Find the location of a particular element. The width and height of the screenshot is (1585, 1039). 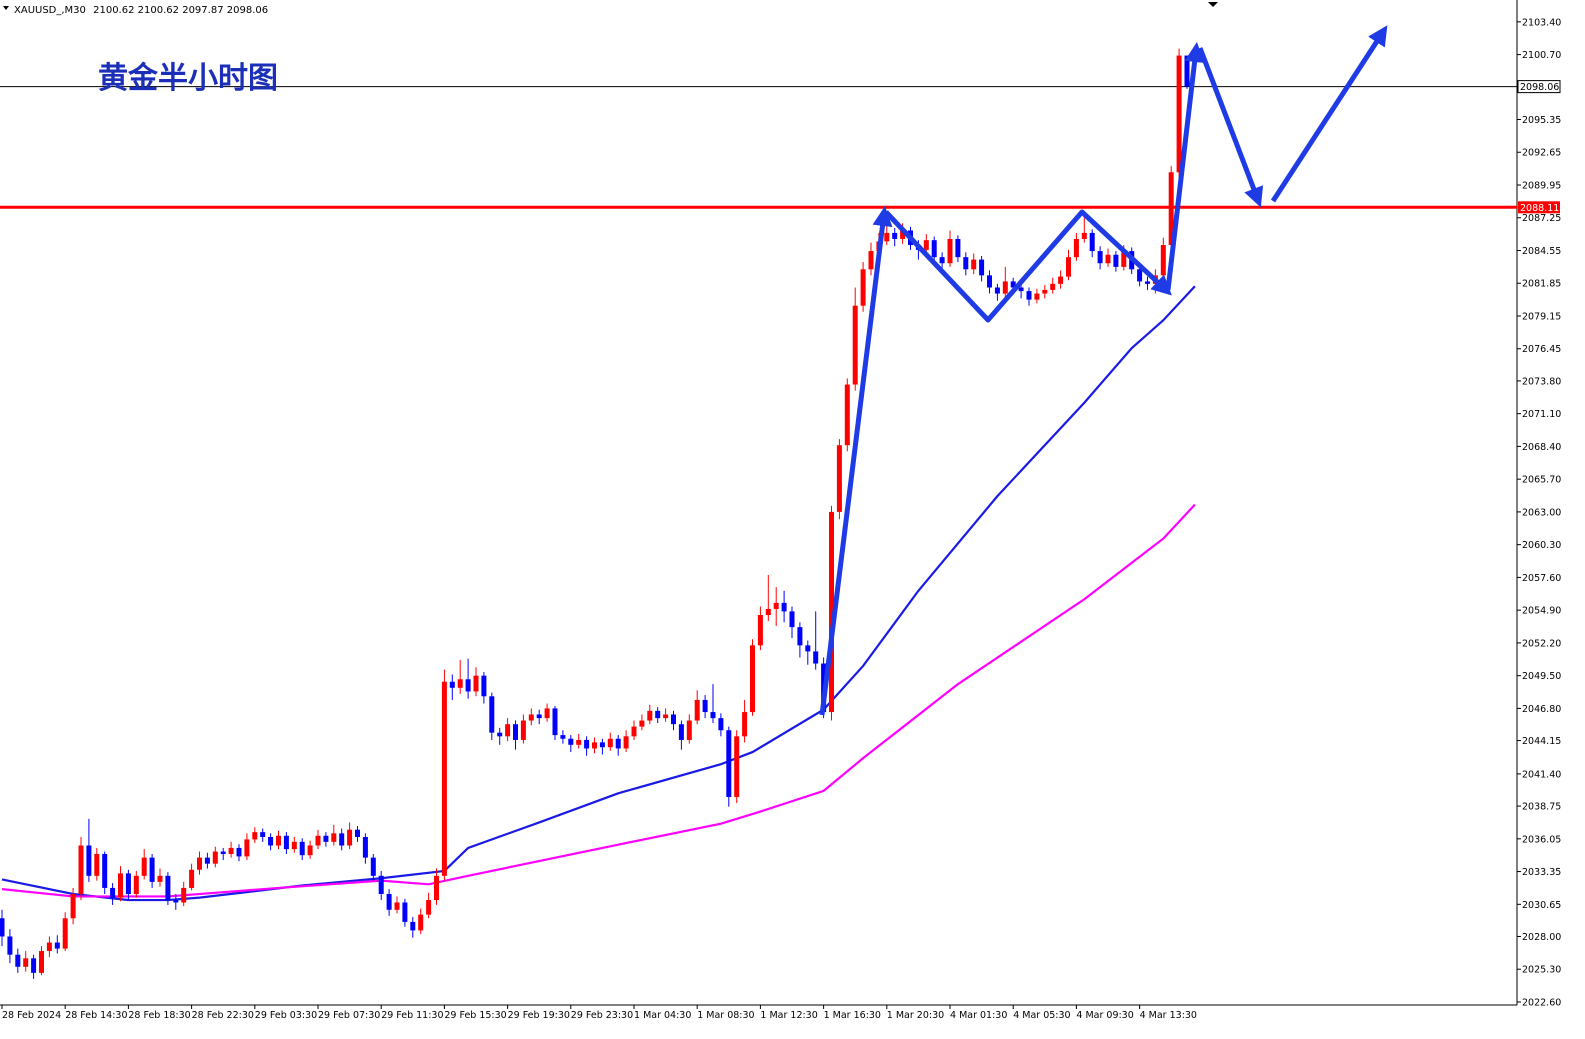

x-tick-label: 1 Mar 04:30 is located at coordinates (662, 1015).